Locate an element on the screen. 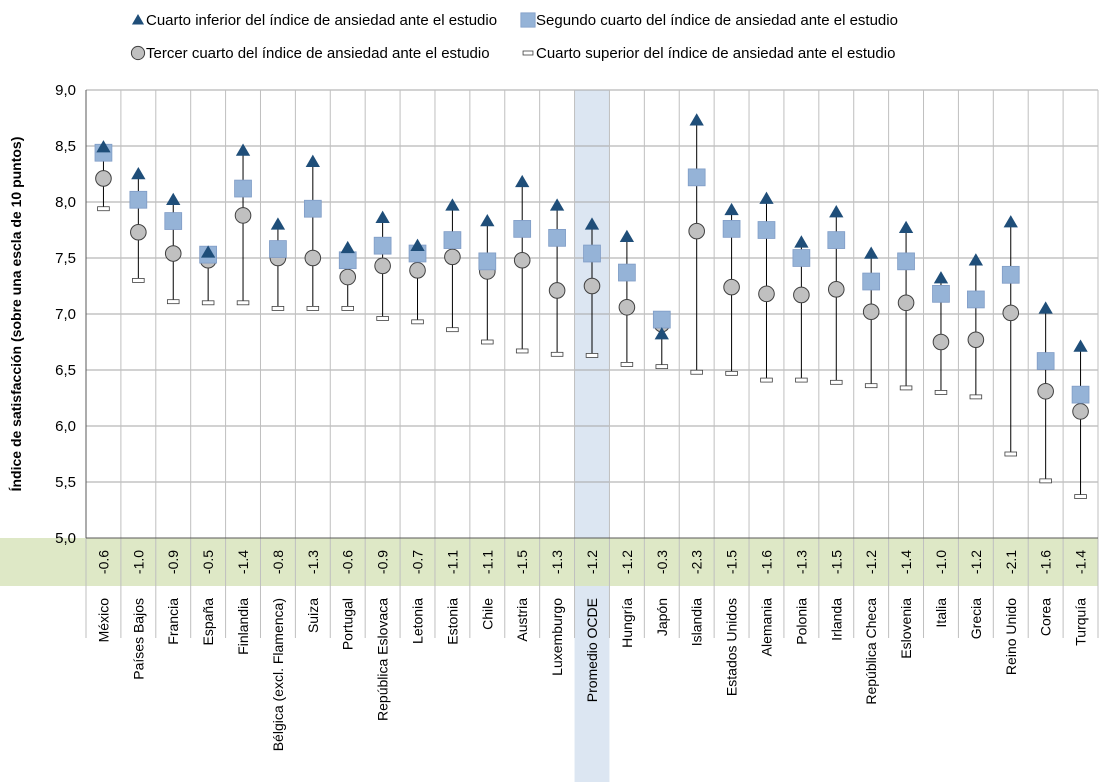 The image size is (1111, 782). category-label: Hungría is located at coordinates (627, 623).